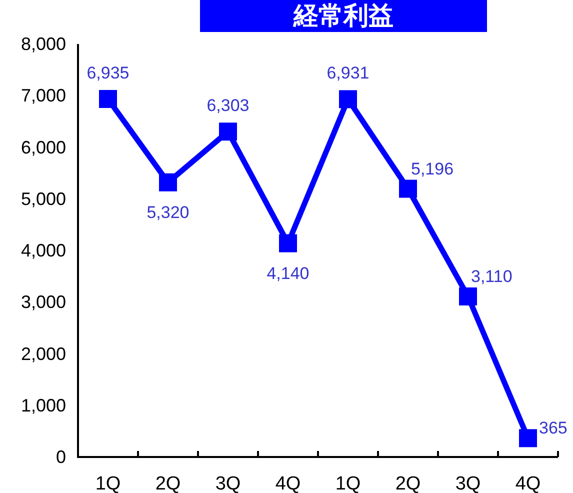  I want to click on data-label: 6,931, so click(348, 73).